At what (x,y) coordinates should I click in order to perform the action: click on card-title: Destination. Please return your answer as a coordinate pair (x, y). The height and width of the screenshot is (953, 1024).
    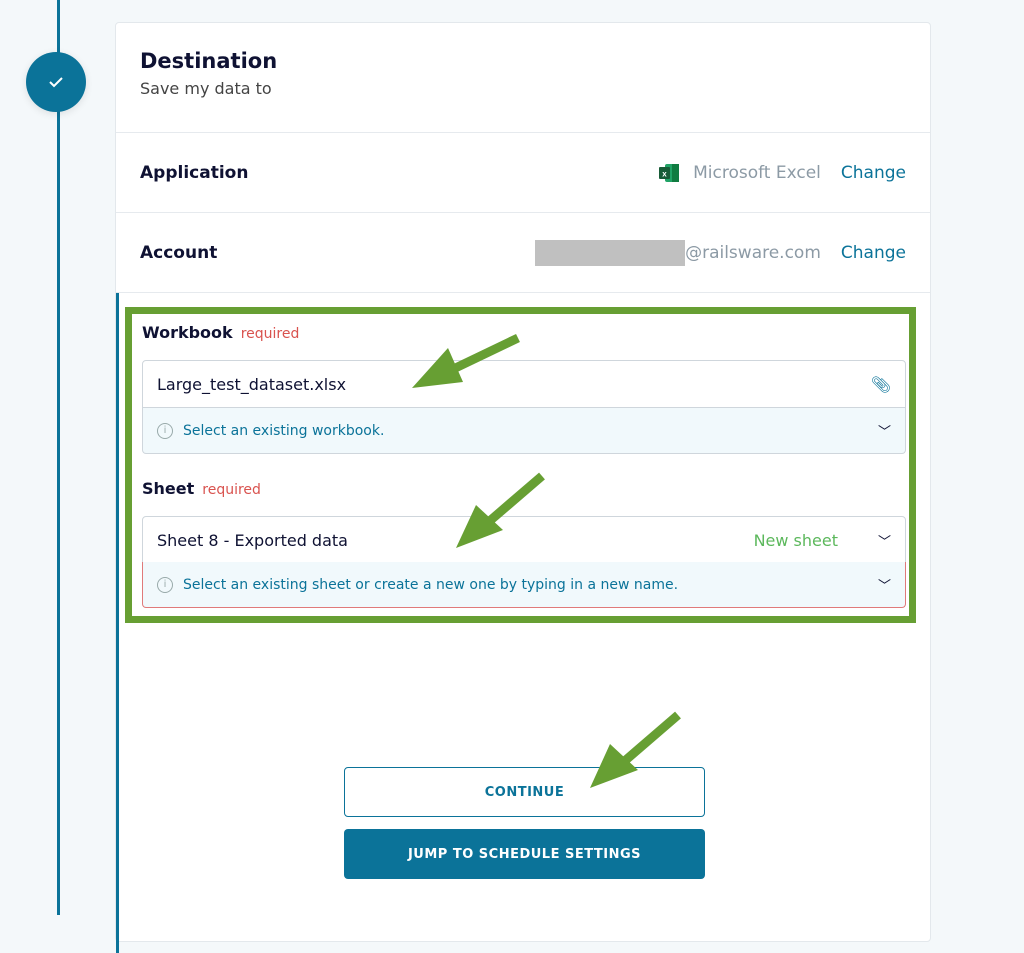
    Looking at the image, I should click on (209, 61).